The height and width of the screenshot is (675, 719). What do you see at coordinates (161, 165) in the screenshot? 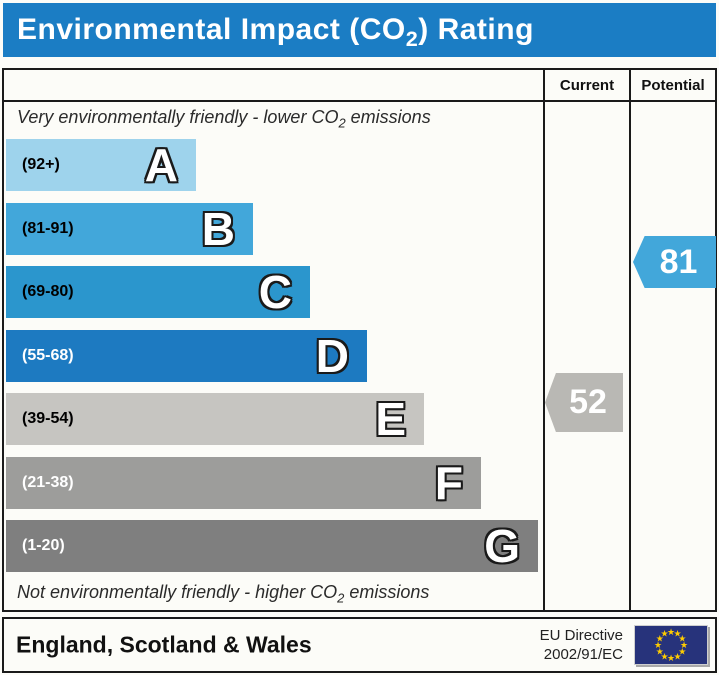
I see `band-letter: A` at bounding box center [161, 165].